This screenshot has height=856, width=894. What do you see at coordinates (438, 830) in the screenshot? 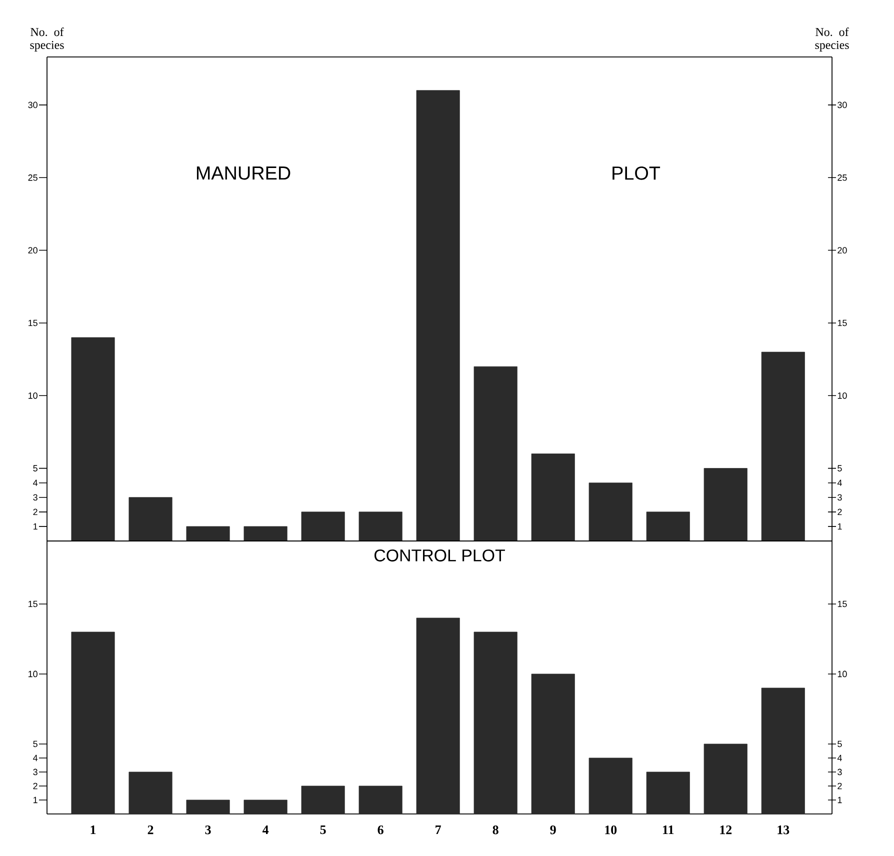
I see `x-tick-label: 7` at bounding box center [438, 830].